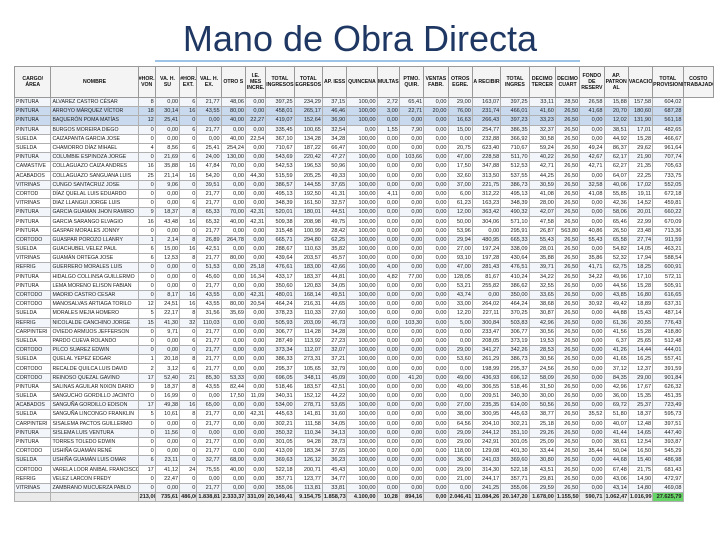 The height and width of the screenshot is (540, 720). What do you see at coordinates (411, 377) in the screenshot?
I see `value-cell: 41,20` at bounding box center [411, 377].